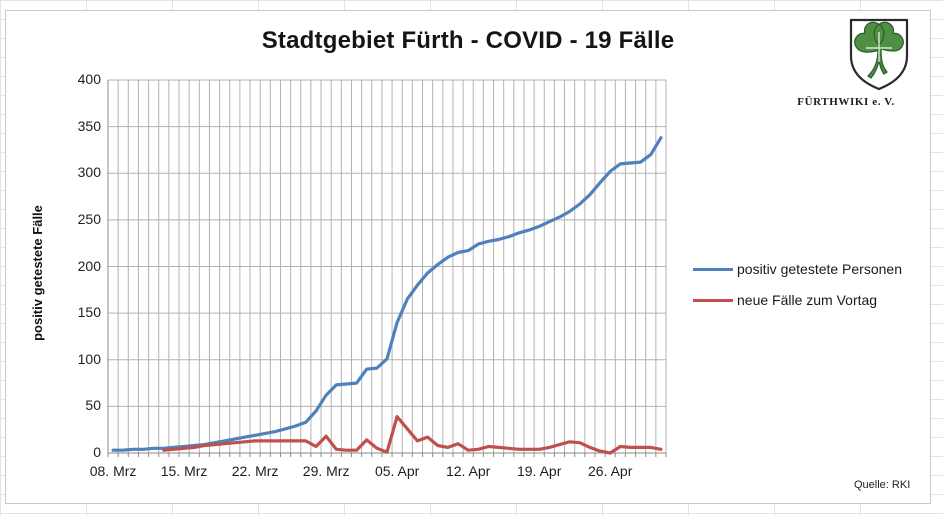 Image resolution: width=943 pixels, height=516 pixels. Describe the element at coordinates (37, 273) in the screenshot. I see `y-axis-title: positiv getestete Fälle` at that location.